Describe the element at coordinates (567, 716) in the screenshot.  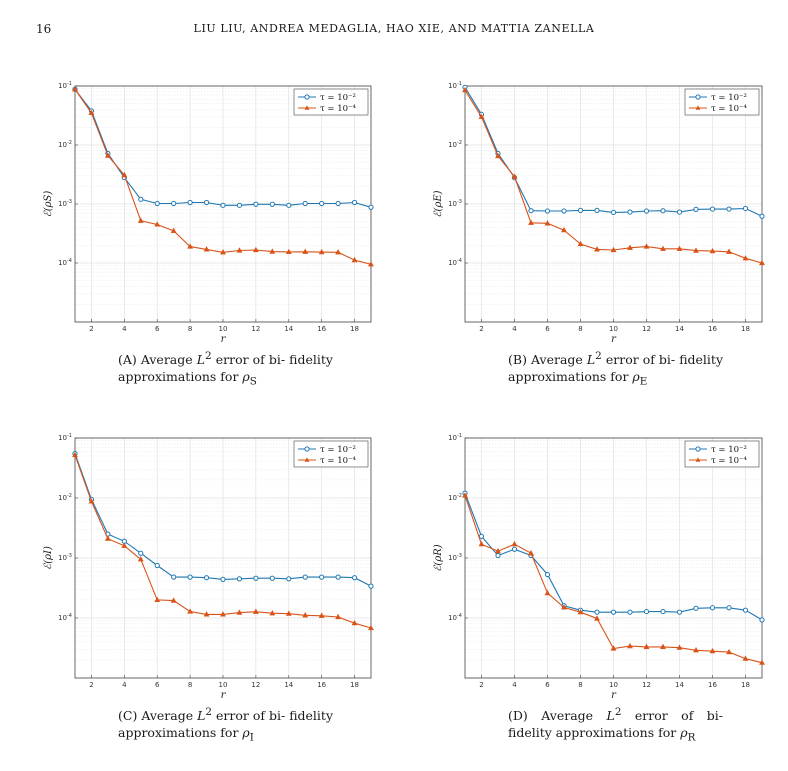
I see `caption-d-text: Average` at that location.